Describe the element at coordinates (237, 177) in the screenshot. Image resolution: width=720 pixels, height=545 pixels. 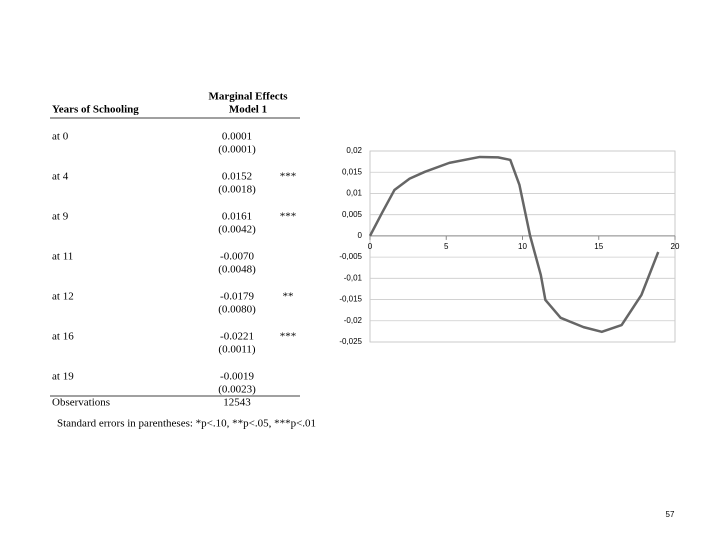
I see `coef: 0.0152` at that location.